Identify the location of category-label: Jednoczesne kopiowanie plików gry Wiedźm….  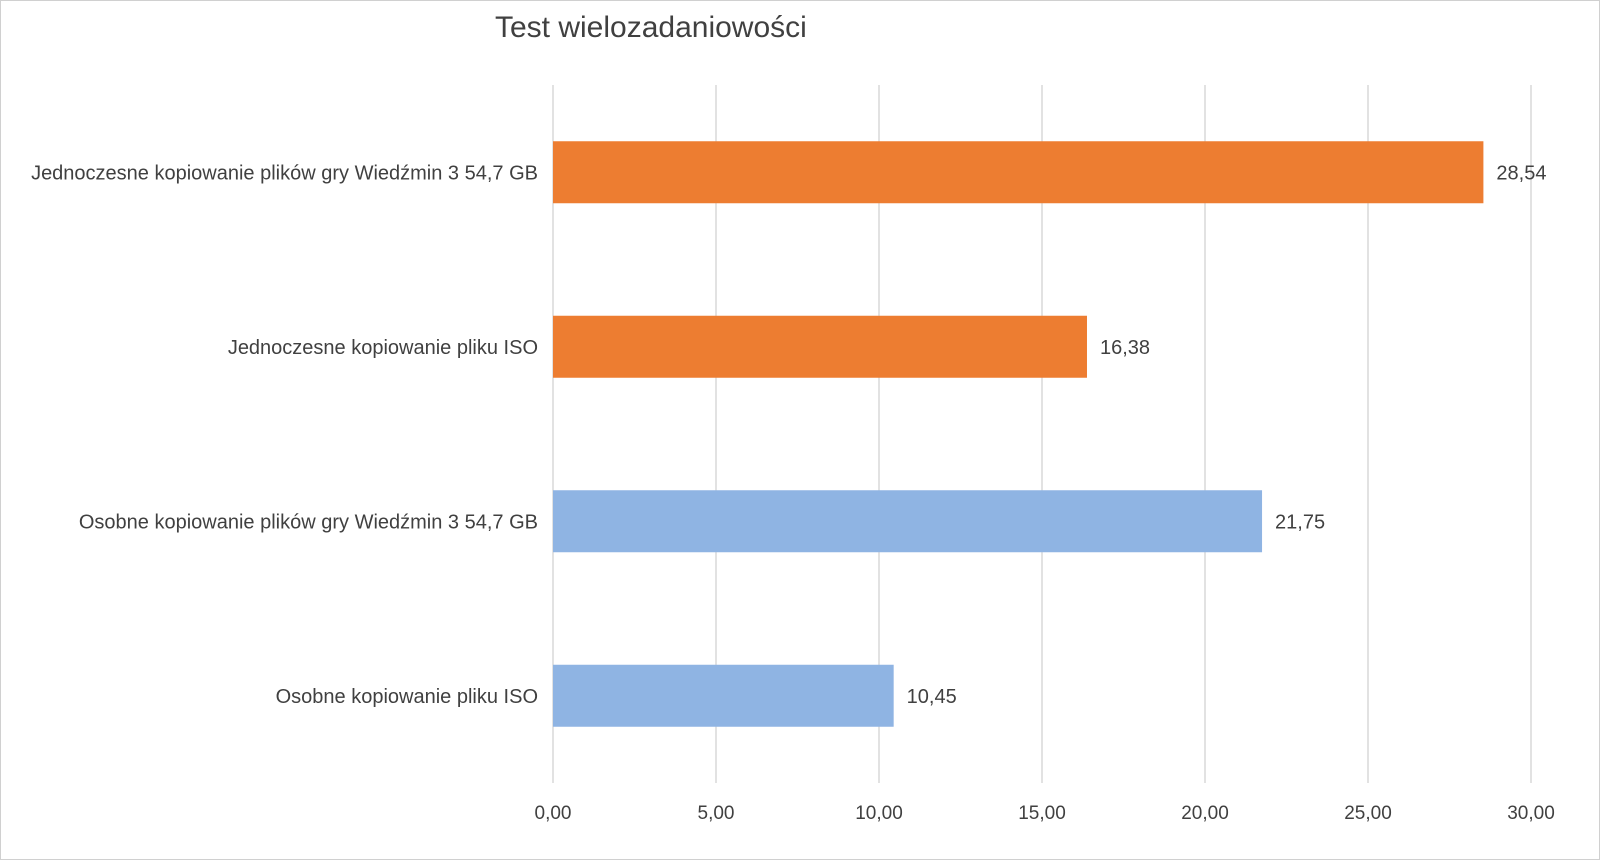
(284, 173).